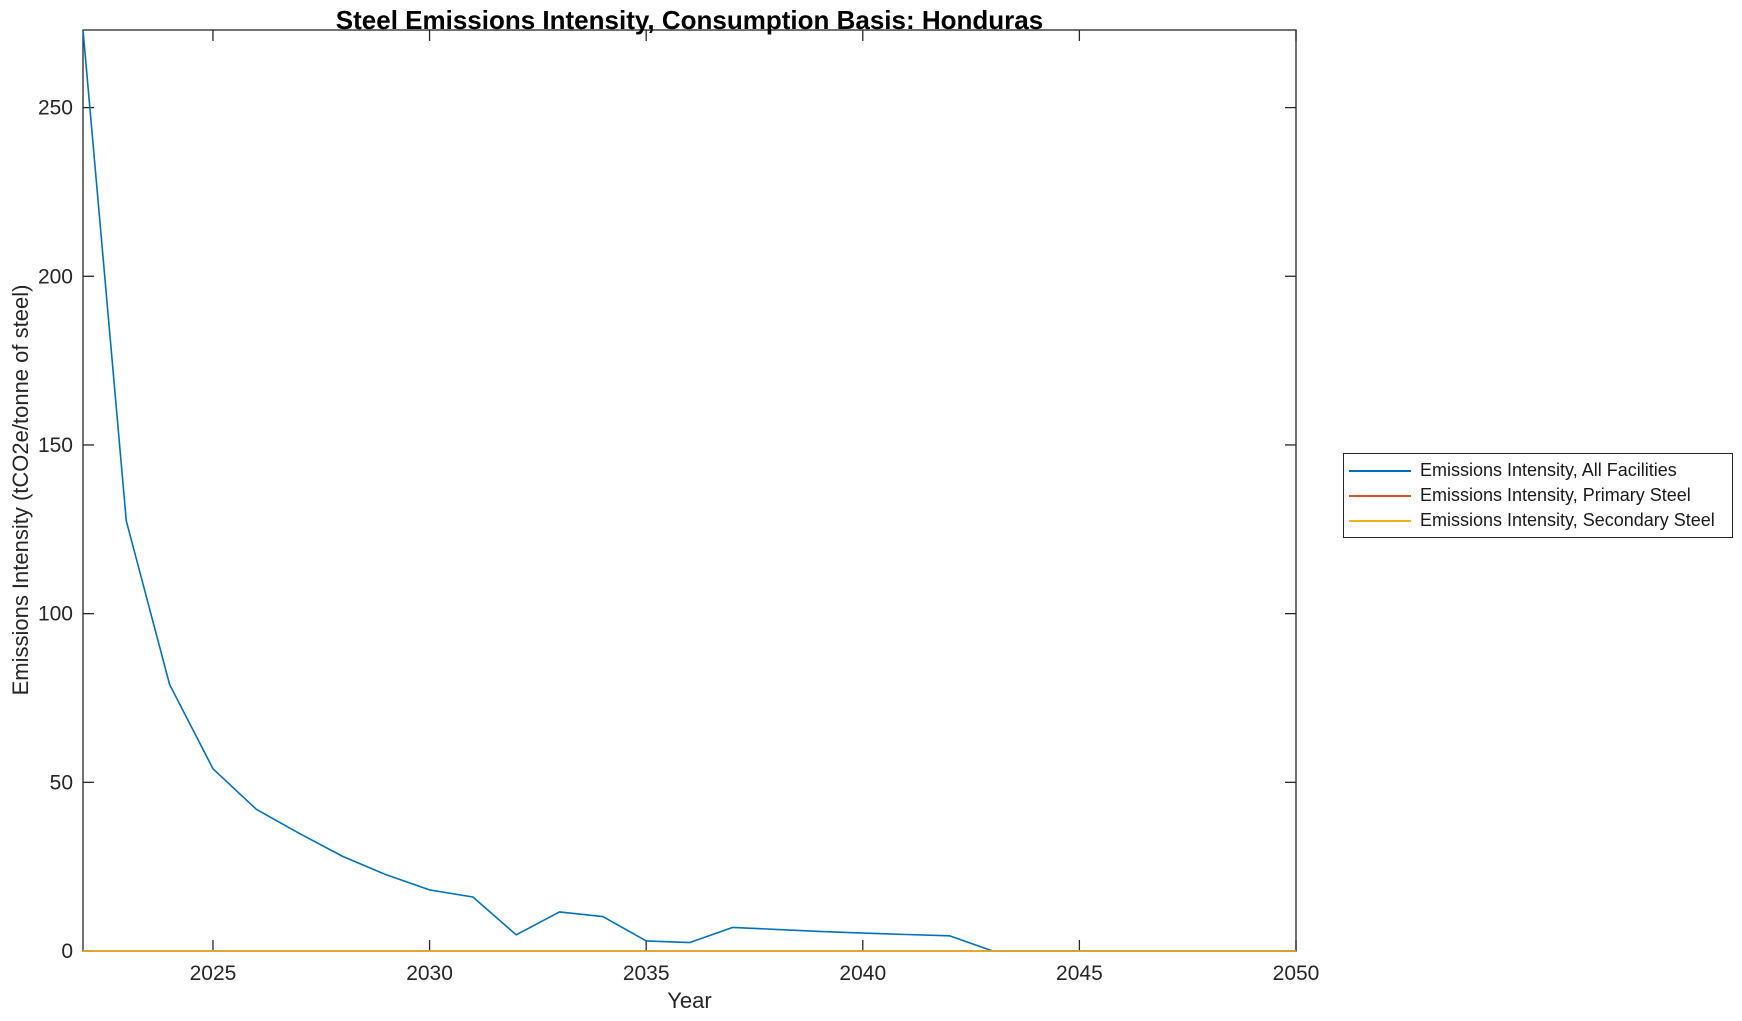 This screenshot has width=1742, height=1021. Describe the element at coordinates (429, 973) in the screenshot. I see `x-tick-label: 2030` at that location.